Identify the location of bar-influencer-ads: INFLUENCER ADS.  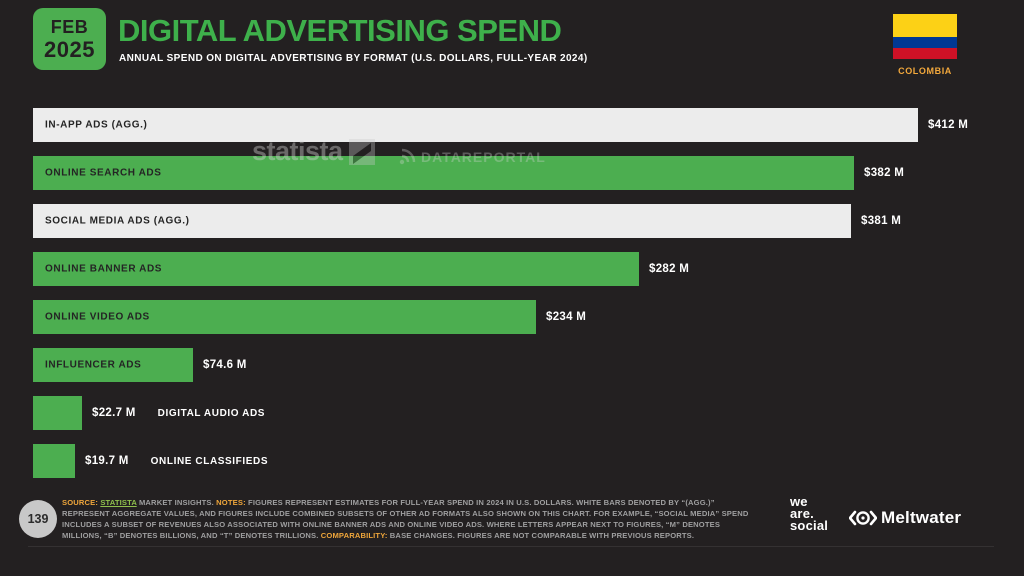
(113, 365).